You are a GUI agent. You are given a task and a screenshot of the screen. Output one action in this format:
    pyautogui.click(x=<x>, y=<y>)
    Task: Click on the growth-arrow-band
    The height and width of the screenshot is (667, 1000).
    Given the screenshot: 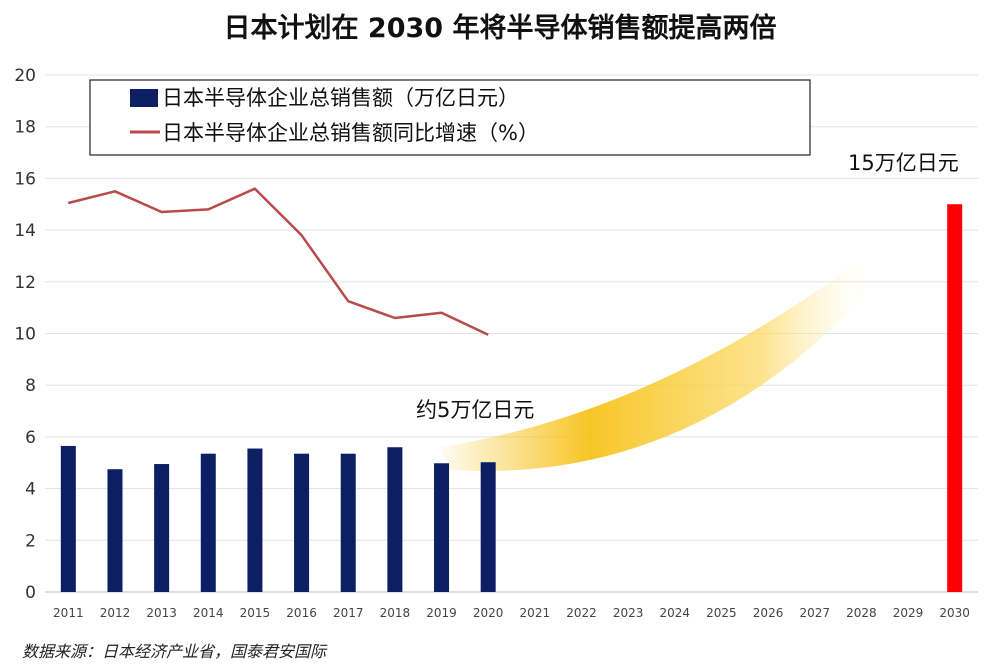 What is the action you would take?
    pyautogui.click(x=654, y=367)
    